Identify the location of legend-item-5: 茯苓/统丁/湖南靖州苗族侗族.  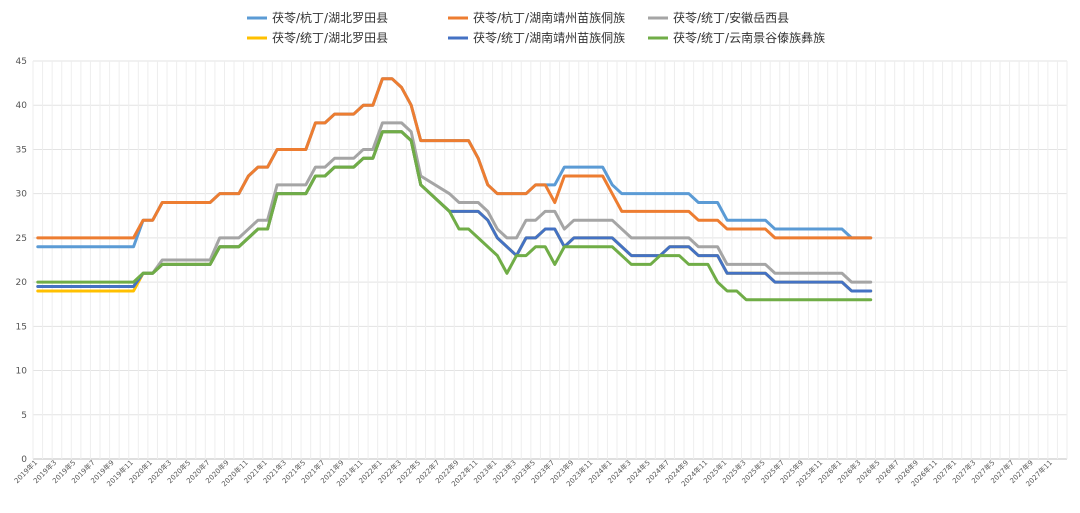
(536, 37).